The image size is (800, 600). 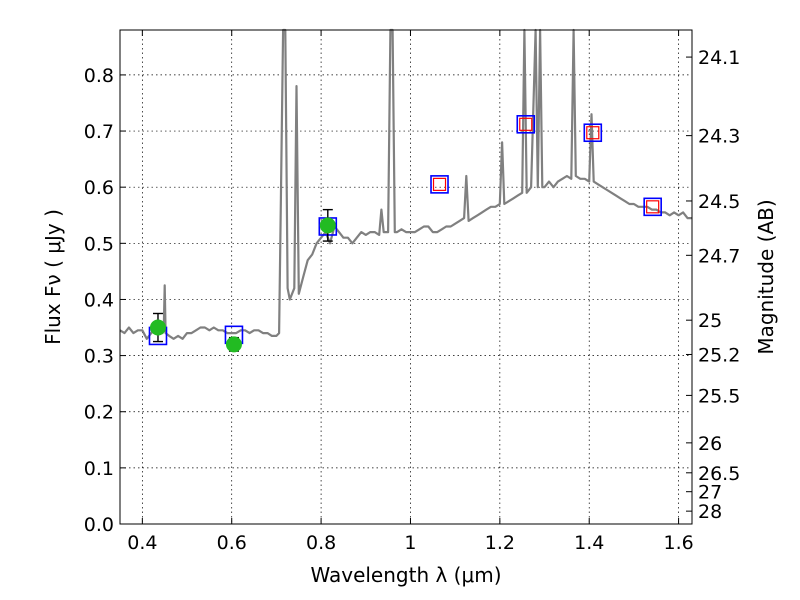 What do you see at coordinates (766, 276) in the screenshot?
I see `magnitude-axis-label: Magnitude (AB)` at bounding box center [766, 276].